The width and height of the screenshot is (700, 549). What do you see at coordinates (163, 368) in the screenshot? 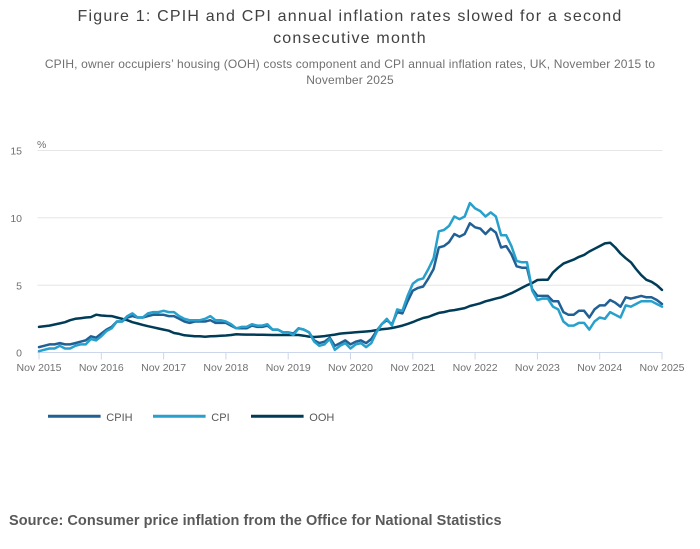
I see `svg-text: Nov 2017` at bounding box center [163, 368].